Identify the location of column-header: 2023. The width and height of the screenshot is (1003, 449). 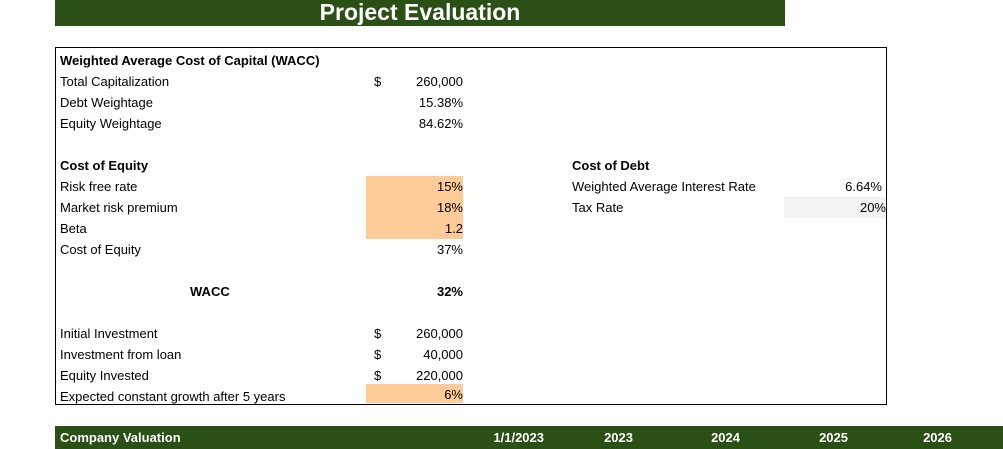
(618, 437).